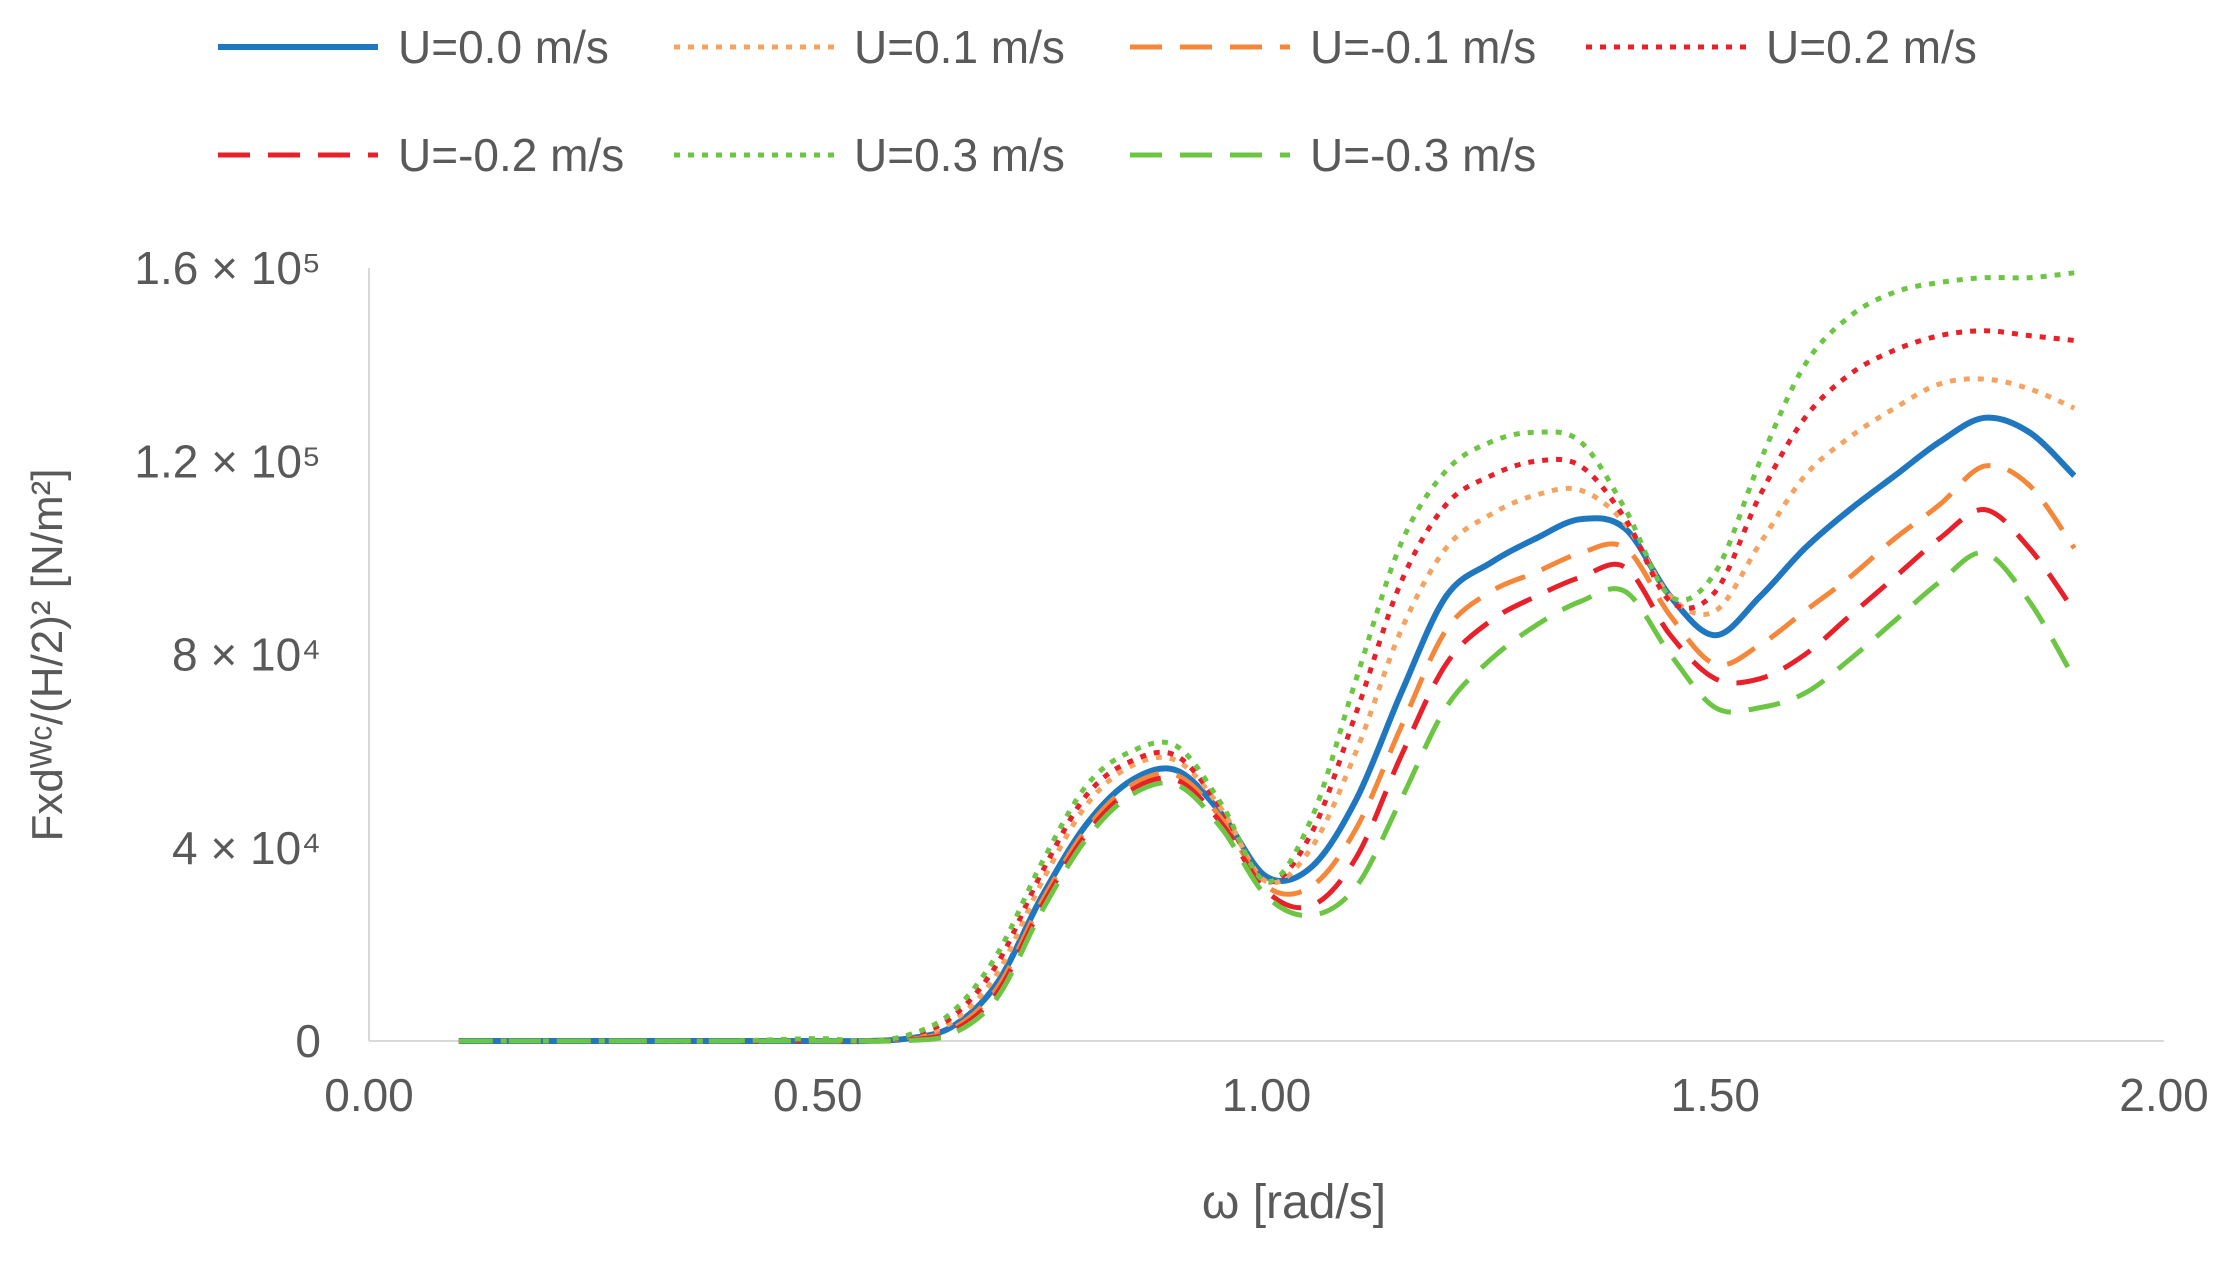 The width and height of the screenshot is (2233, 1264). What do you see at coordinates (227, 461) in the screenshot?
I see `y-tick-label: 1.2 × 10⁵` at bounding box center [227, 461].